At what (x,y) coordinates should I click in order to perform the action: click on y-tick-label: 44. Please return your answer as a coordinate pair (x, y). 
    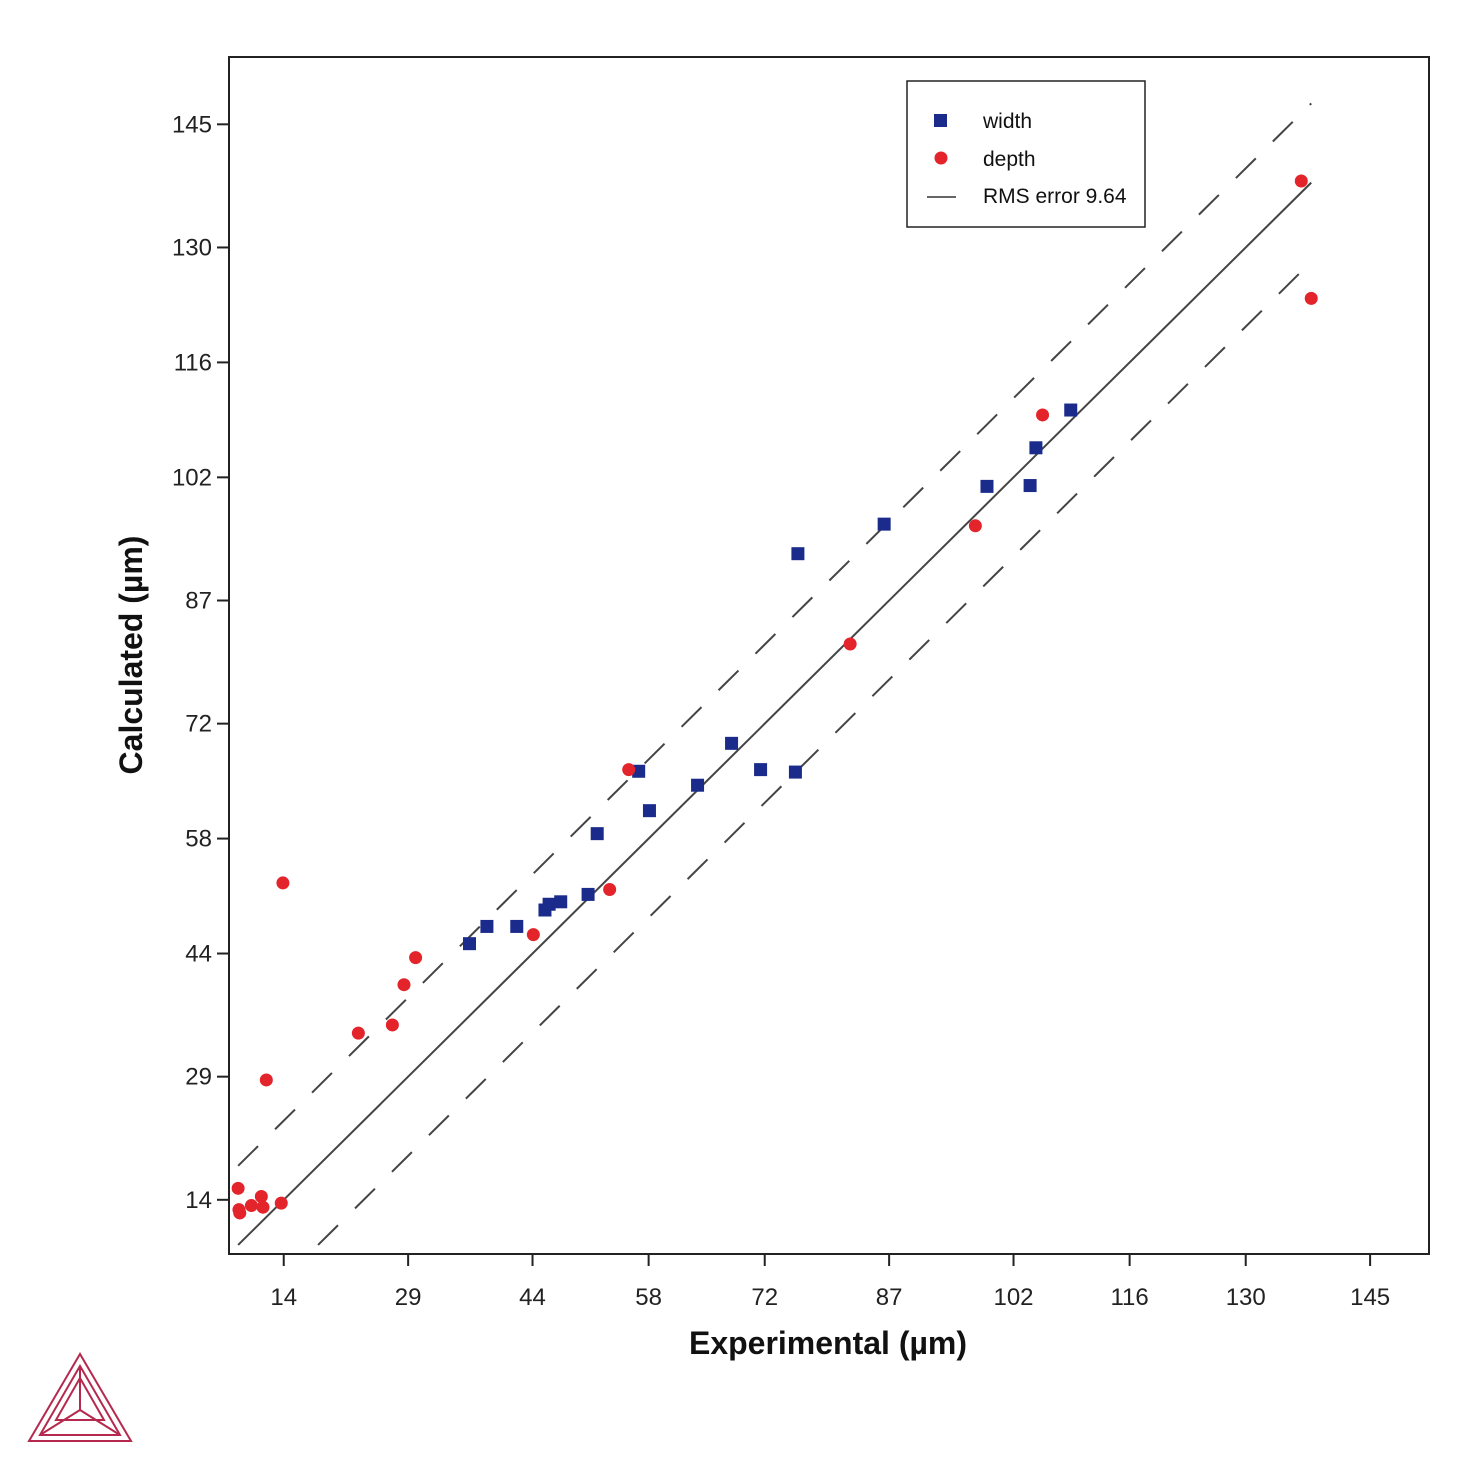
    Looking at the image, I should click on (198, 954).